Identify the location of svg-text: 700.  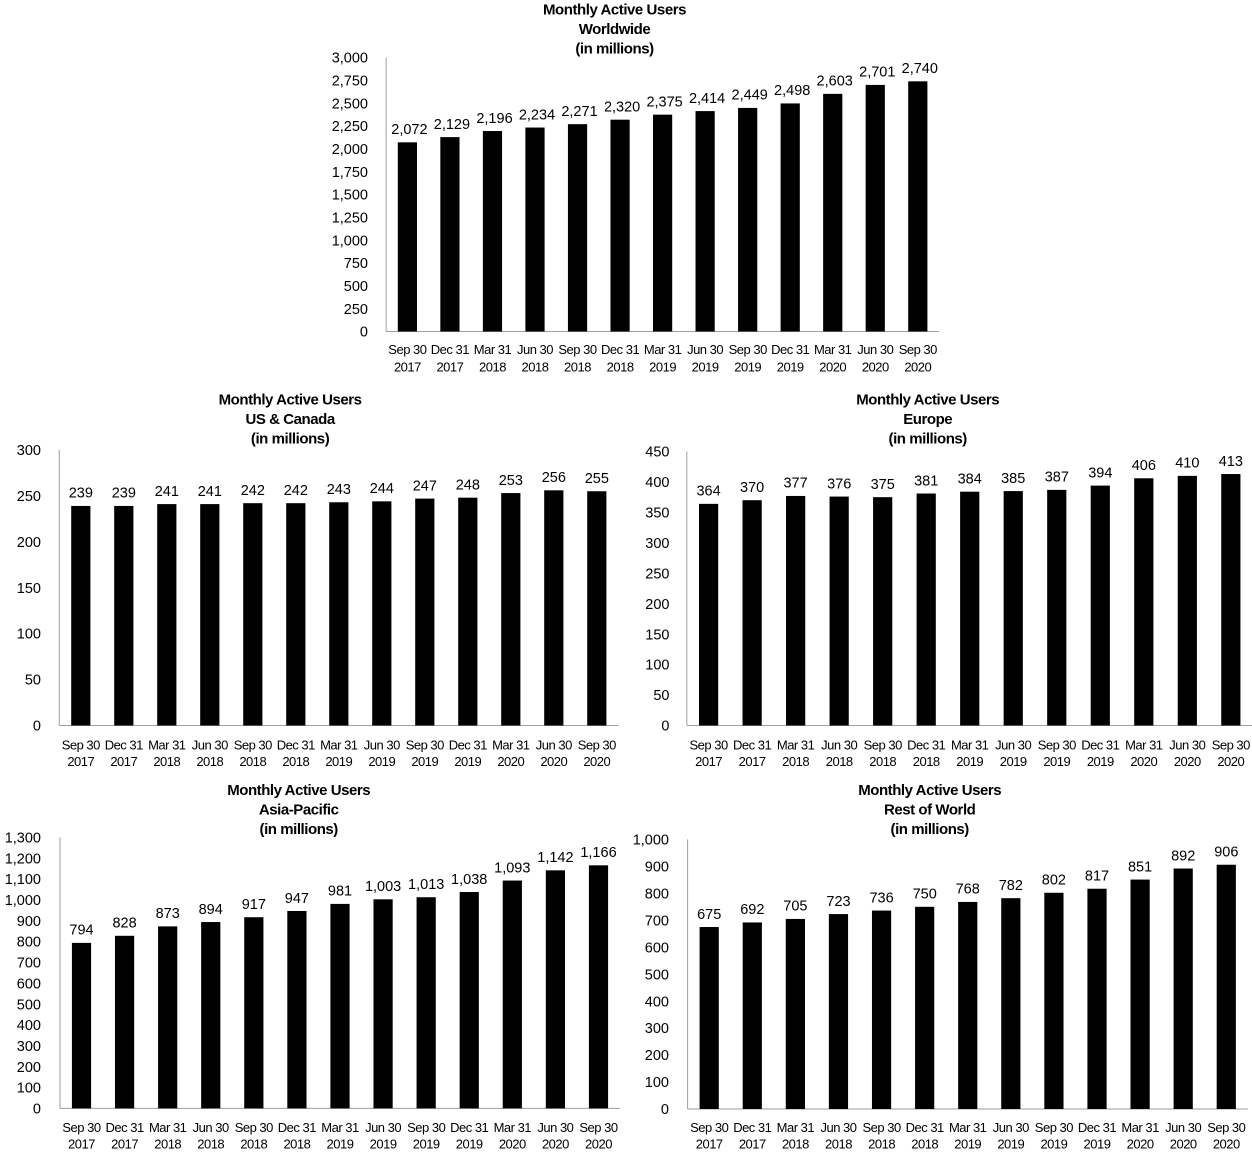
(657, 921).